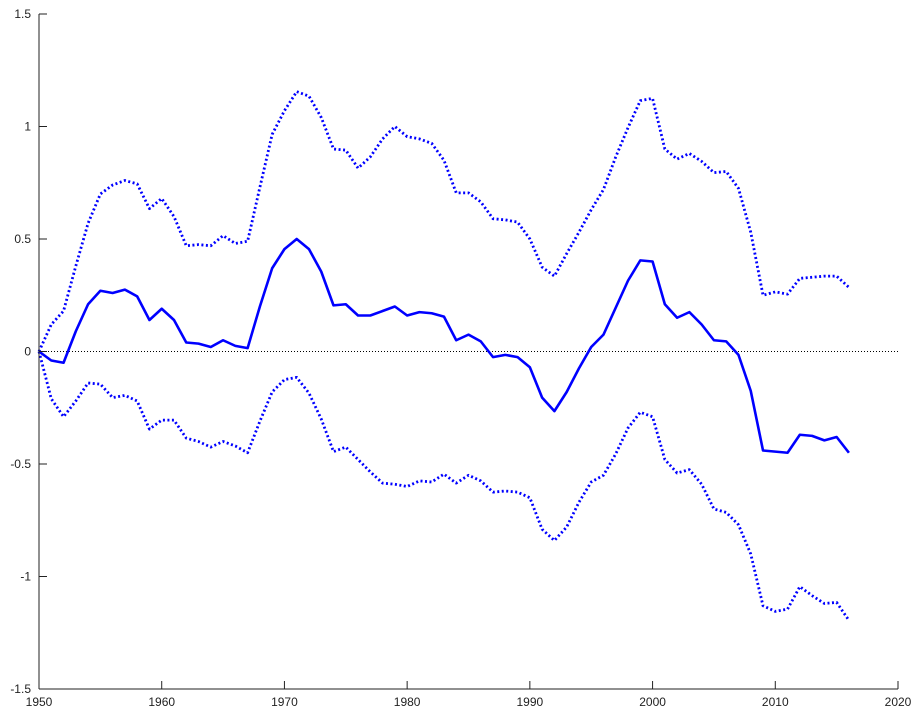 This screenshot has width=916, height=715. What do you see at coordinates (407, 702) in the screenshot?
I see `x-tick-label: 1980` at bounding box center [407, 702].